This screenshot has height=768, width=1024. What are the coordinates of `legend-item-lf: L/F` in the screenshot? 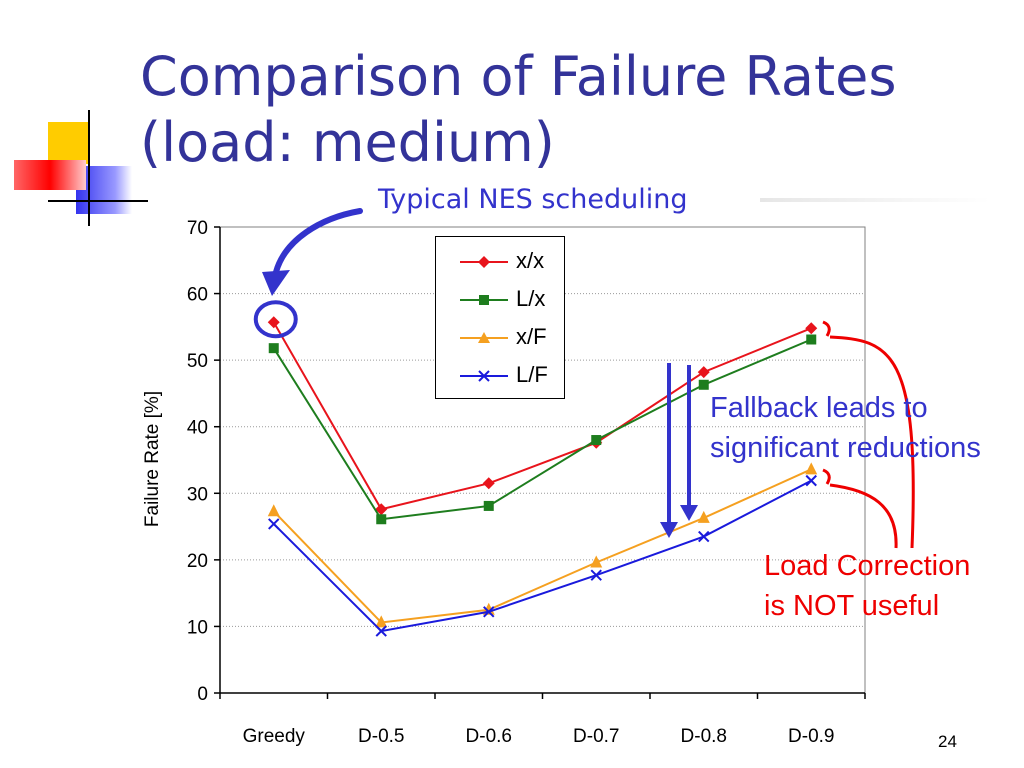 It's located at (500, 375).